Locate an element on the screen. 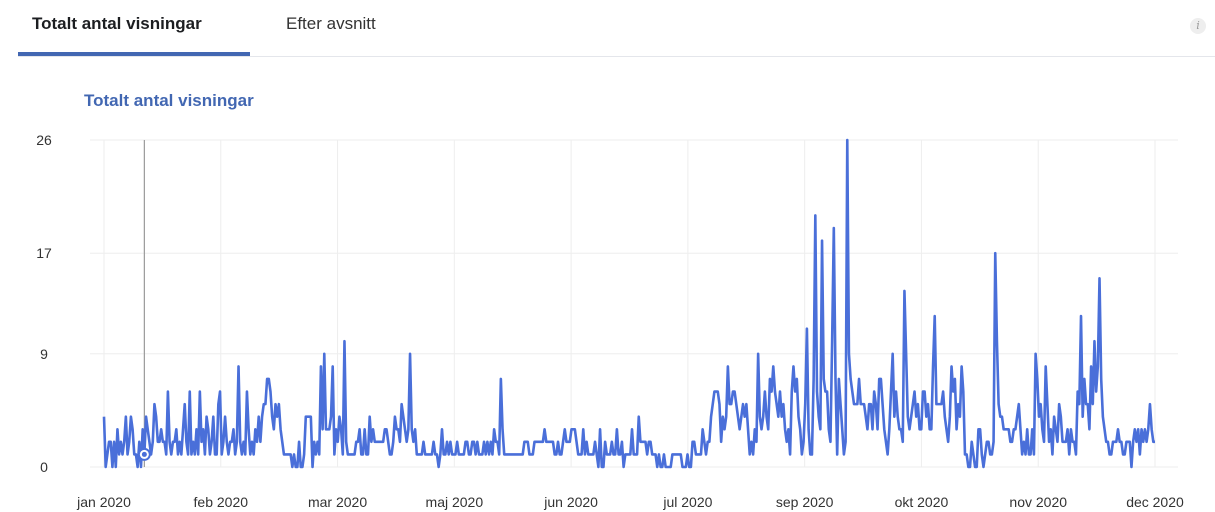  info-icon: i is located at coordinates (1198, 26).